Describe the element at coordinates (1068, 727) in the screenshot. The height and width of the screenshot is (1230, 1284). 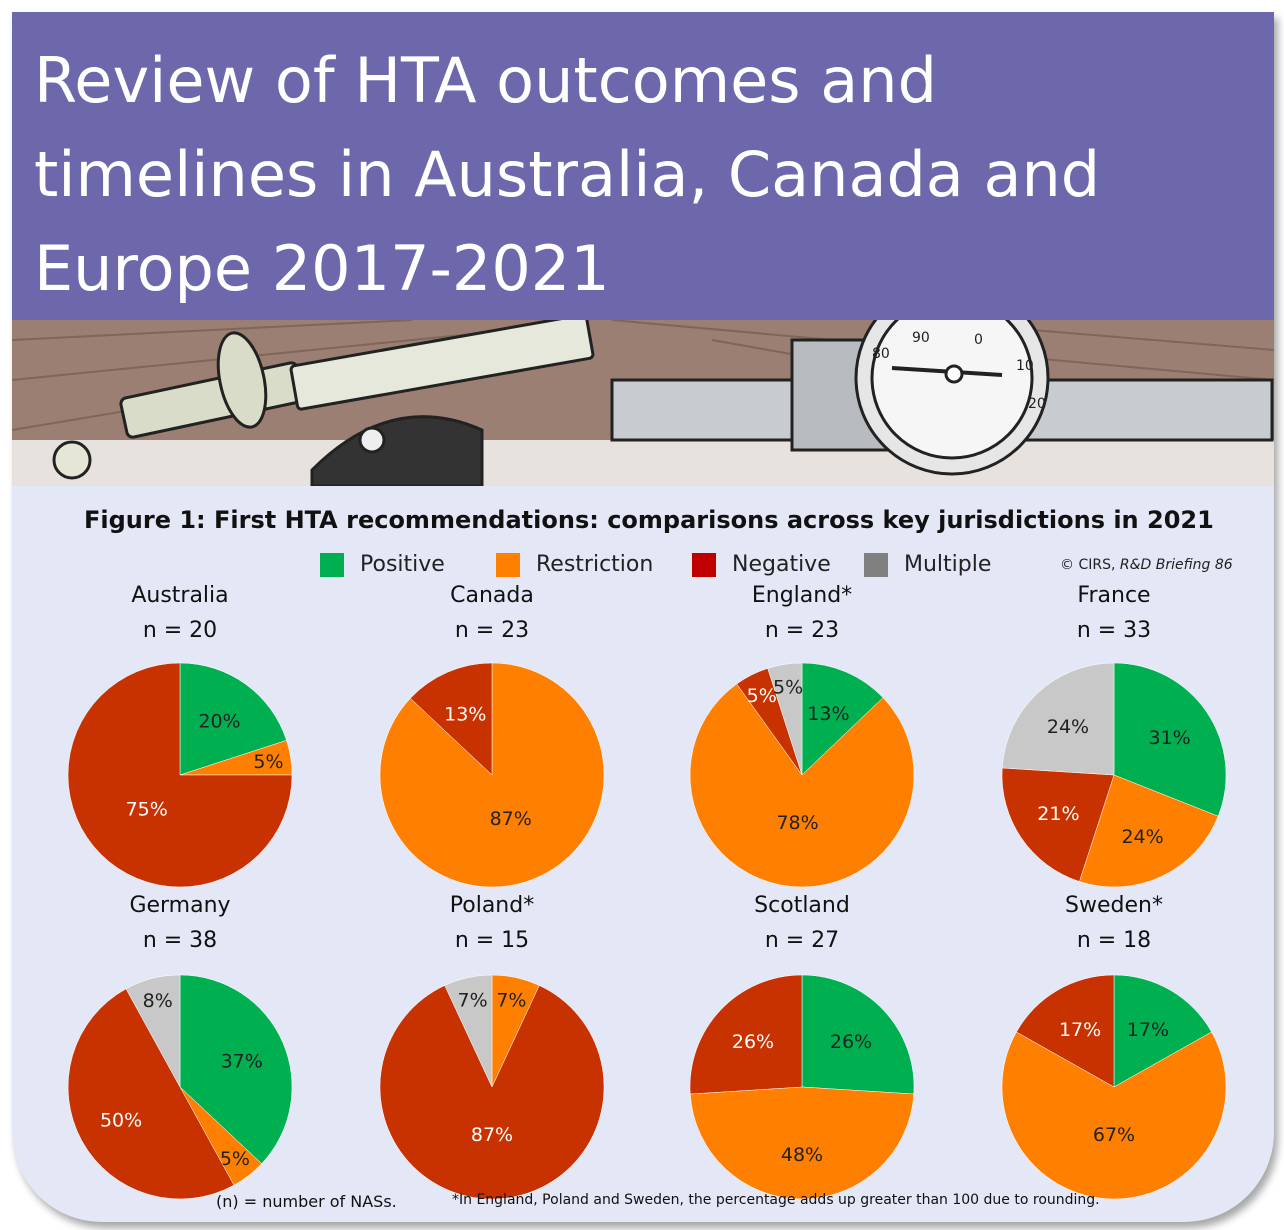
I see `pie-label-france-multiple: 24%` at that location.